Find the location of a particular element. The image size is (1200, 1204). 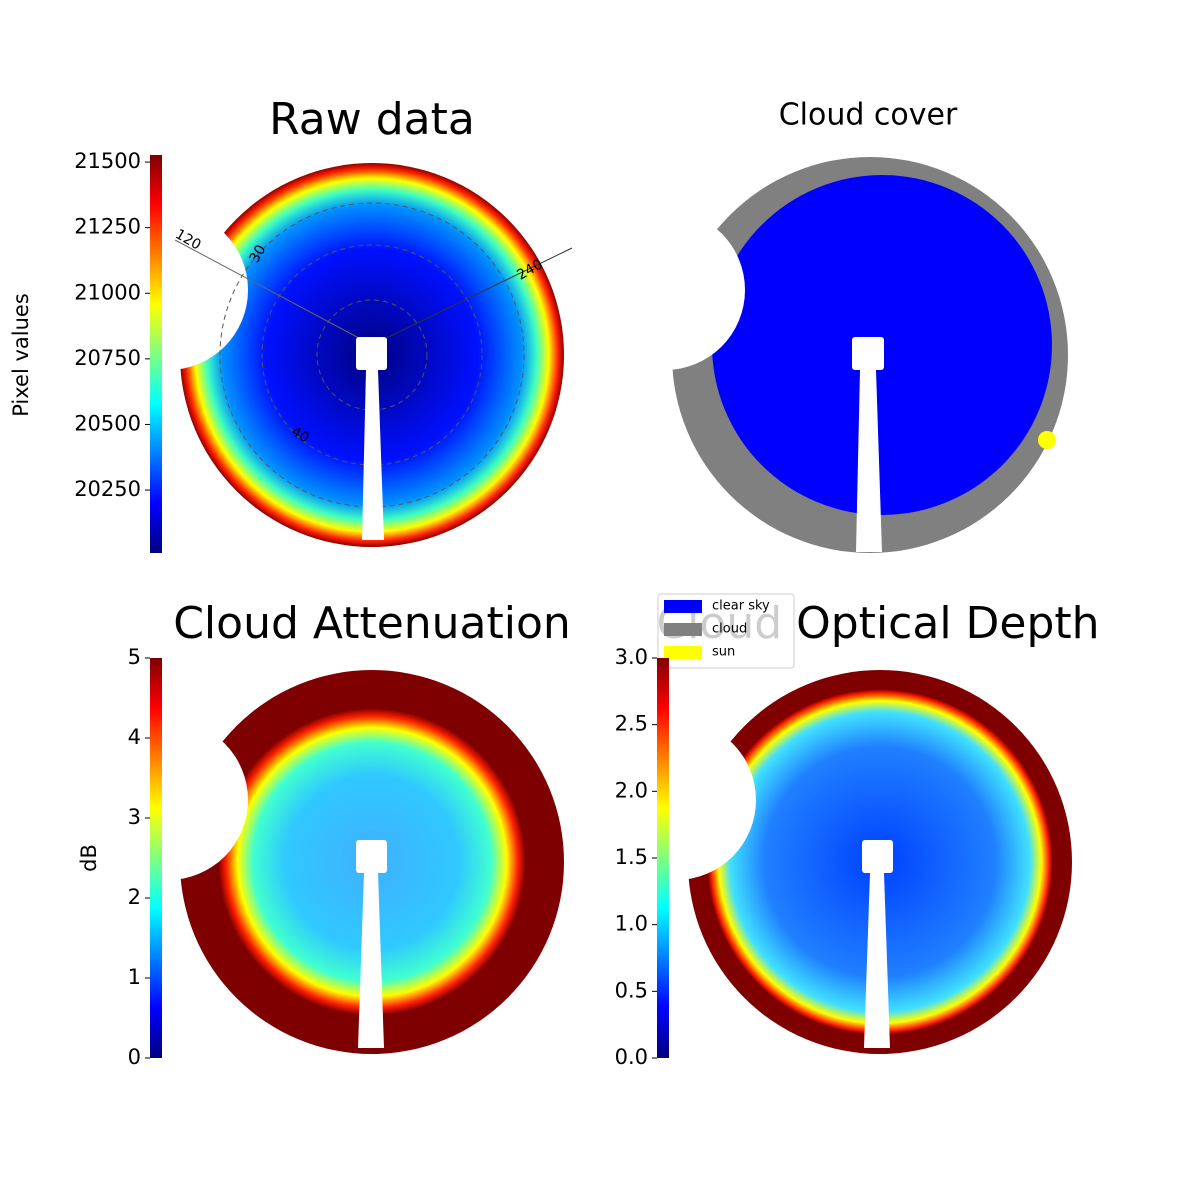

raw-image is located at coordinates (330, 355).